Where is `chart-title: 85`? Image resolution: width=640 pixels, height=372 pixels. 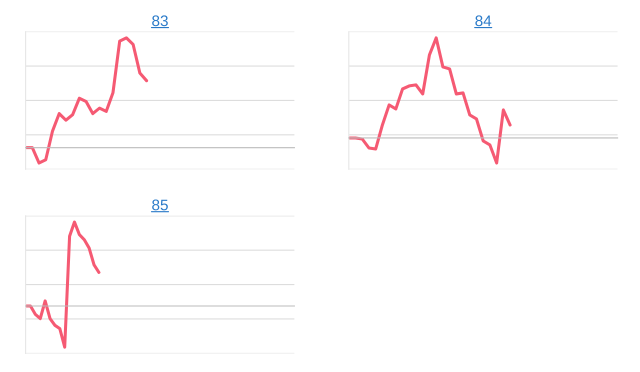
chart-title: 85 is located at coordinates (160, 205).